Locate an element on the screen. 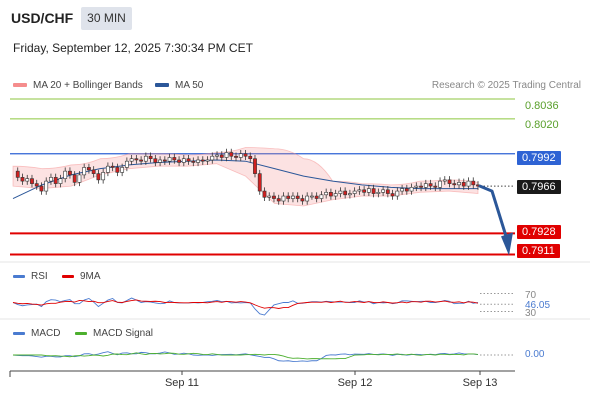  legend-rsi-ma-label: 9MA is located at coordinates (90, 276).